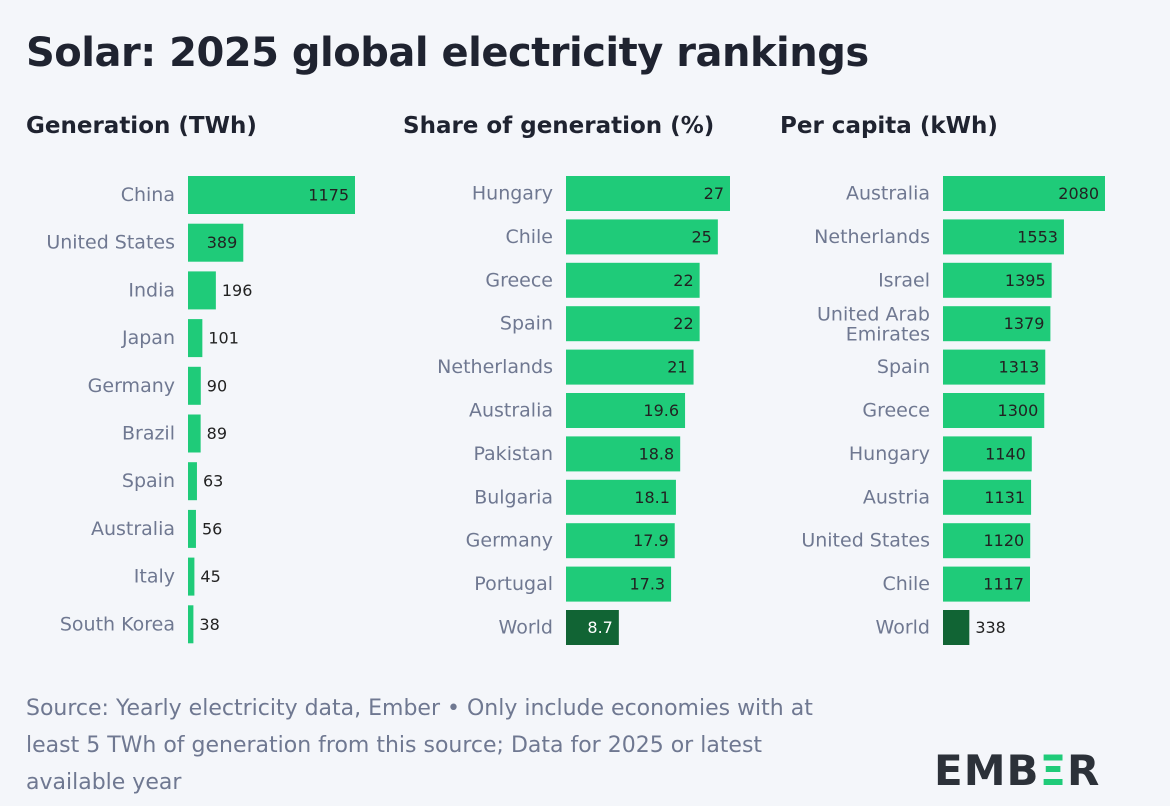 This screenshot has height=806, width=1170. Describe the element at coordinates (888, 335) in the screenshot. I see `category-label-line: Emirates` at that location.